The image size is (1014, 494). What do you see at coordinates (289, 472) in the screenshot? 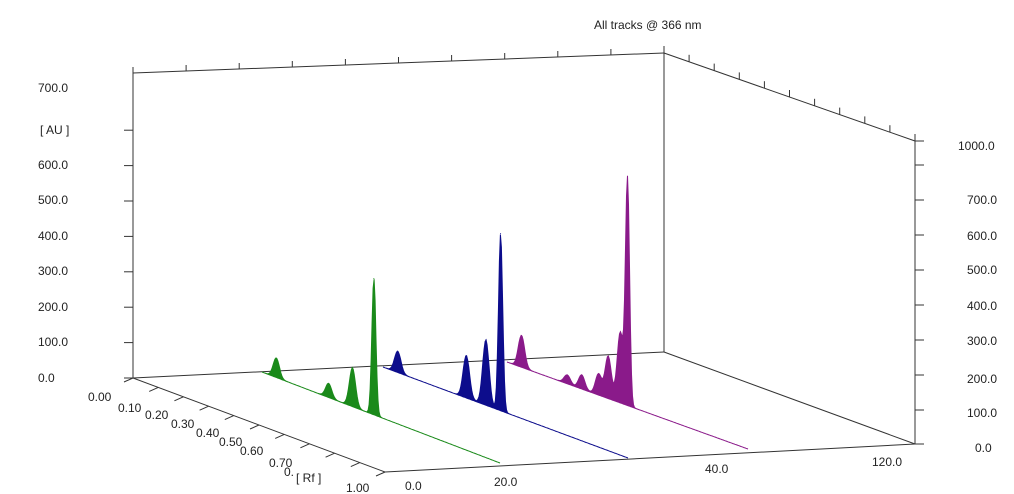
I see `depth-tick-label: 0.` at bounding box center [289, 472].